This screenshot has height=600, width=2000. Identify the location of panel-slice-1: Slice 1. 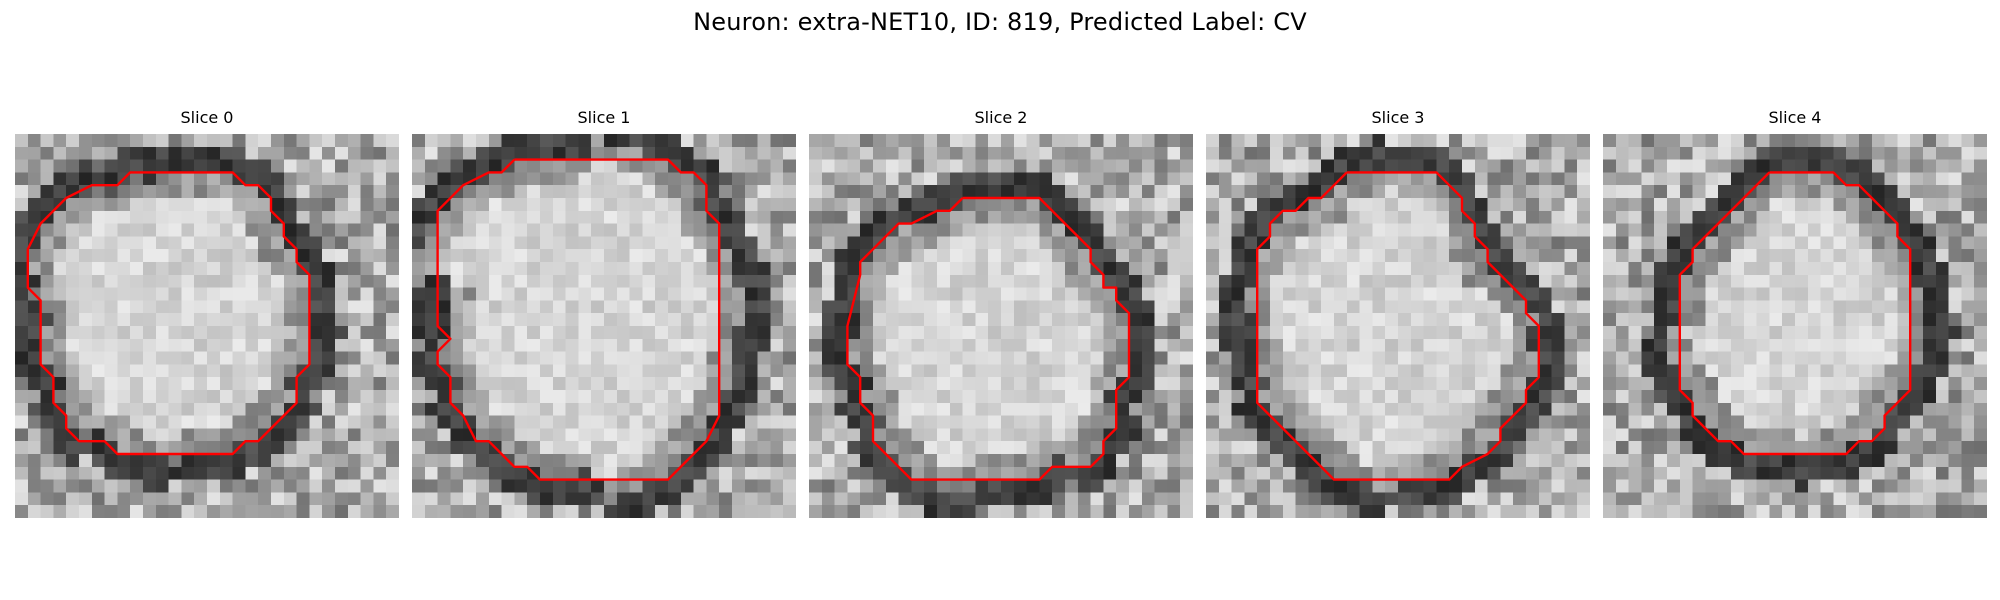
(604, 313).